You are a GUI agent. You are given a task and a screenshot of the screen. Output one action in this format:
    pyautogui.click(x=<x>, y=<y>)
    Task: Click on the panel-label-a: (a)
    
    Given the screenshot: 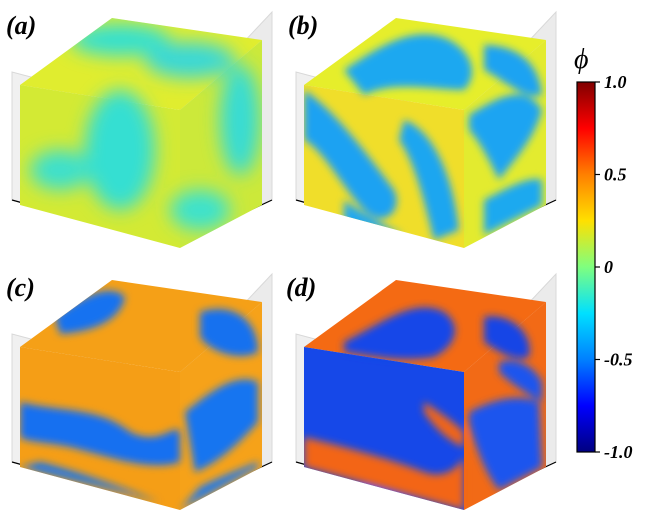 What is the action you would take?
    pyautogui.click(x=21, y=25)
    